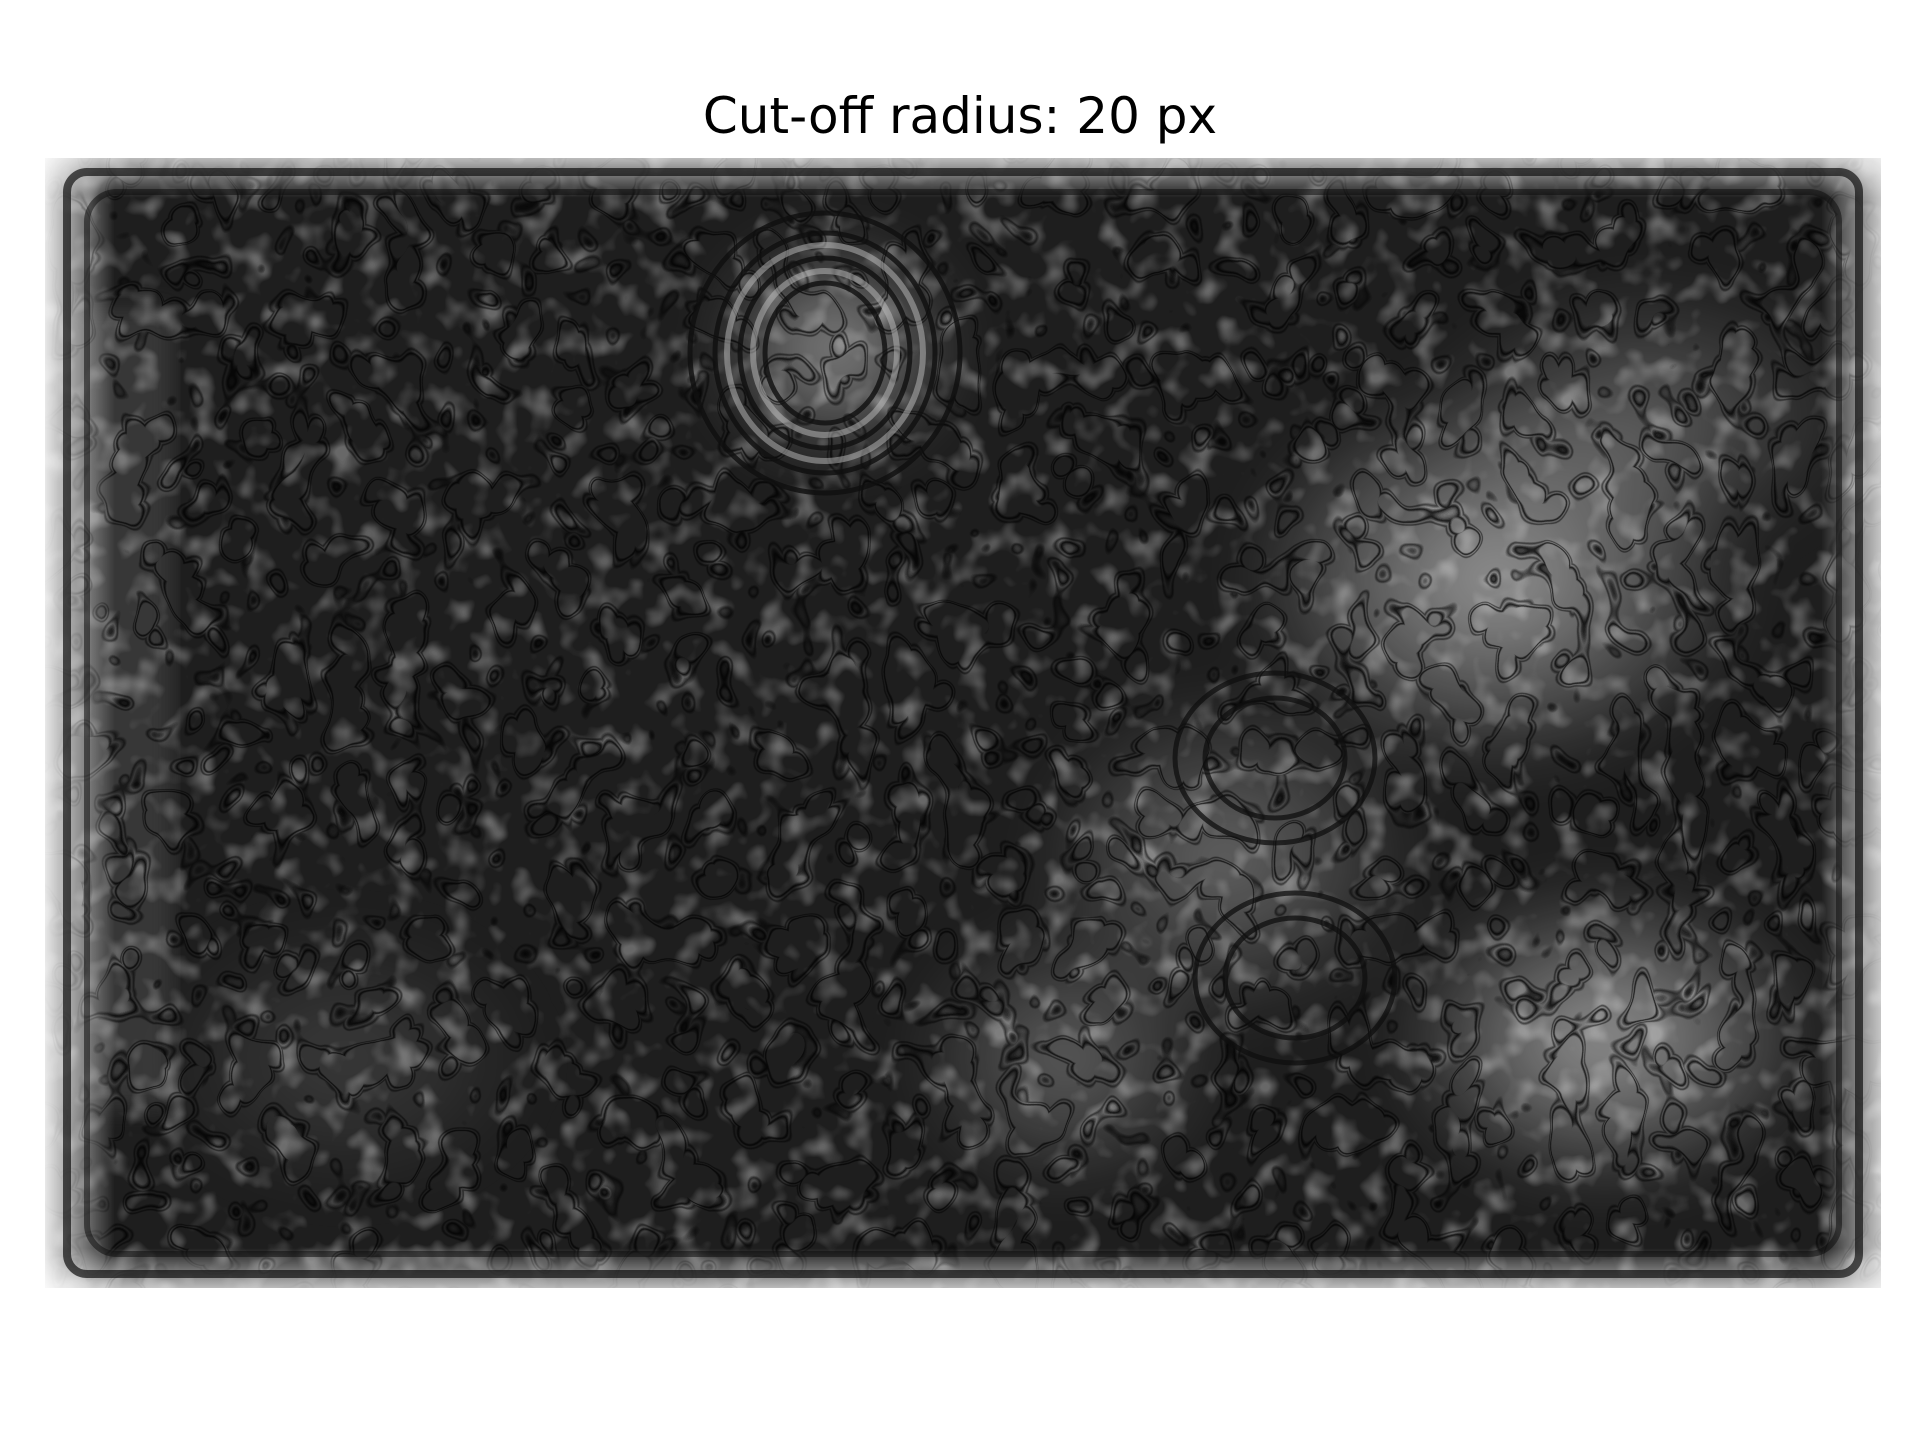 The width and height of the screenshot is (1920, 1440). What do you see at coordinates (960, 116) in the screenshot?
I see `figure-title: Cut-off radius: 20 px` at bounding box center [960, 116].